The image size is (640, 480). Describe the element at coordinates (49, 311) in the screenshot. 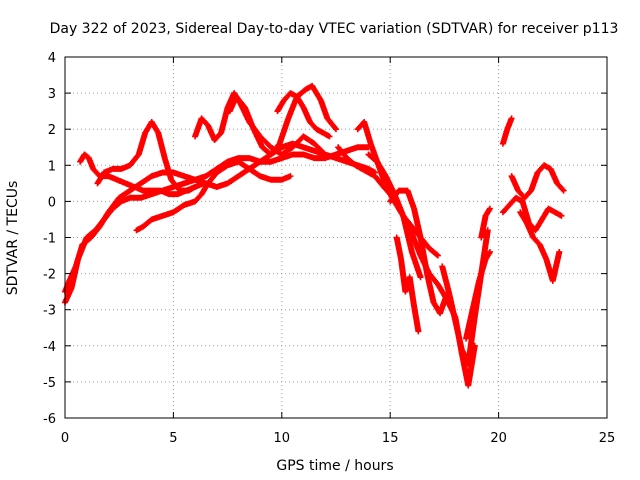

I see `y-tick-label: -3` at that location.